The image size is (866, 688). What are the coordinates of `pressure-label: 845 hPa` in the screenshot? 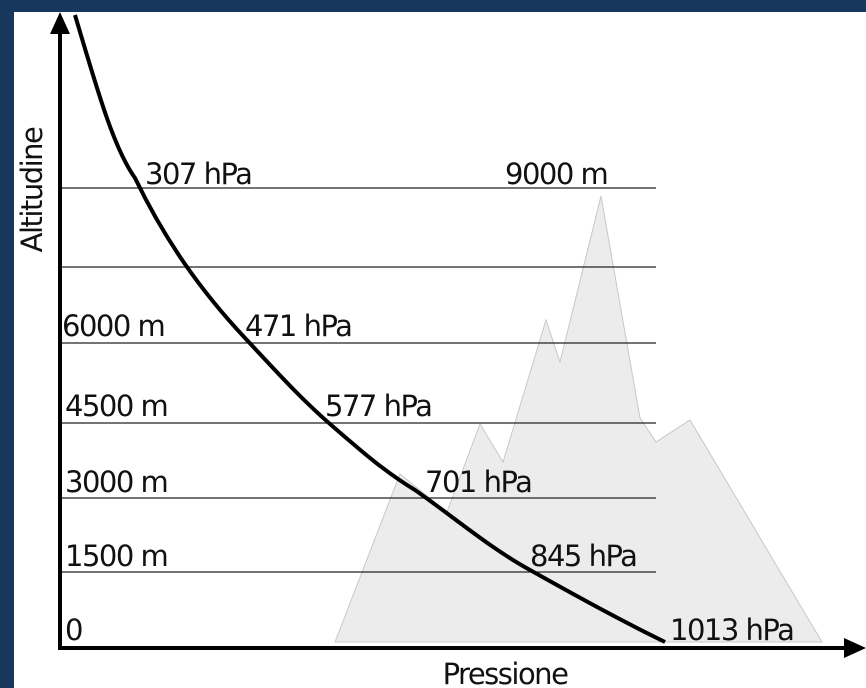 It's located at (583, 556).